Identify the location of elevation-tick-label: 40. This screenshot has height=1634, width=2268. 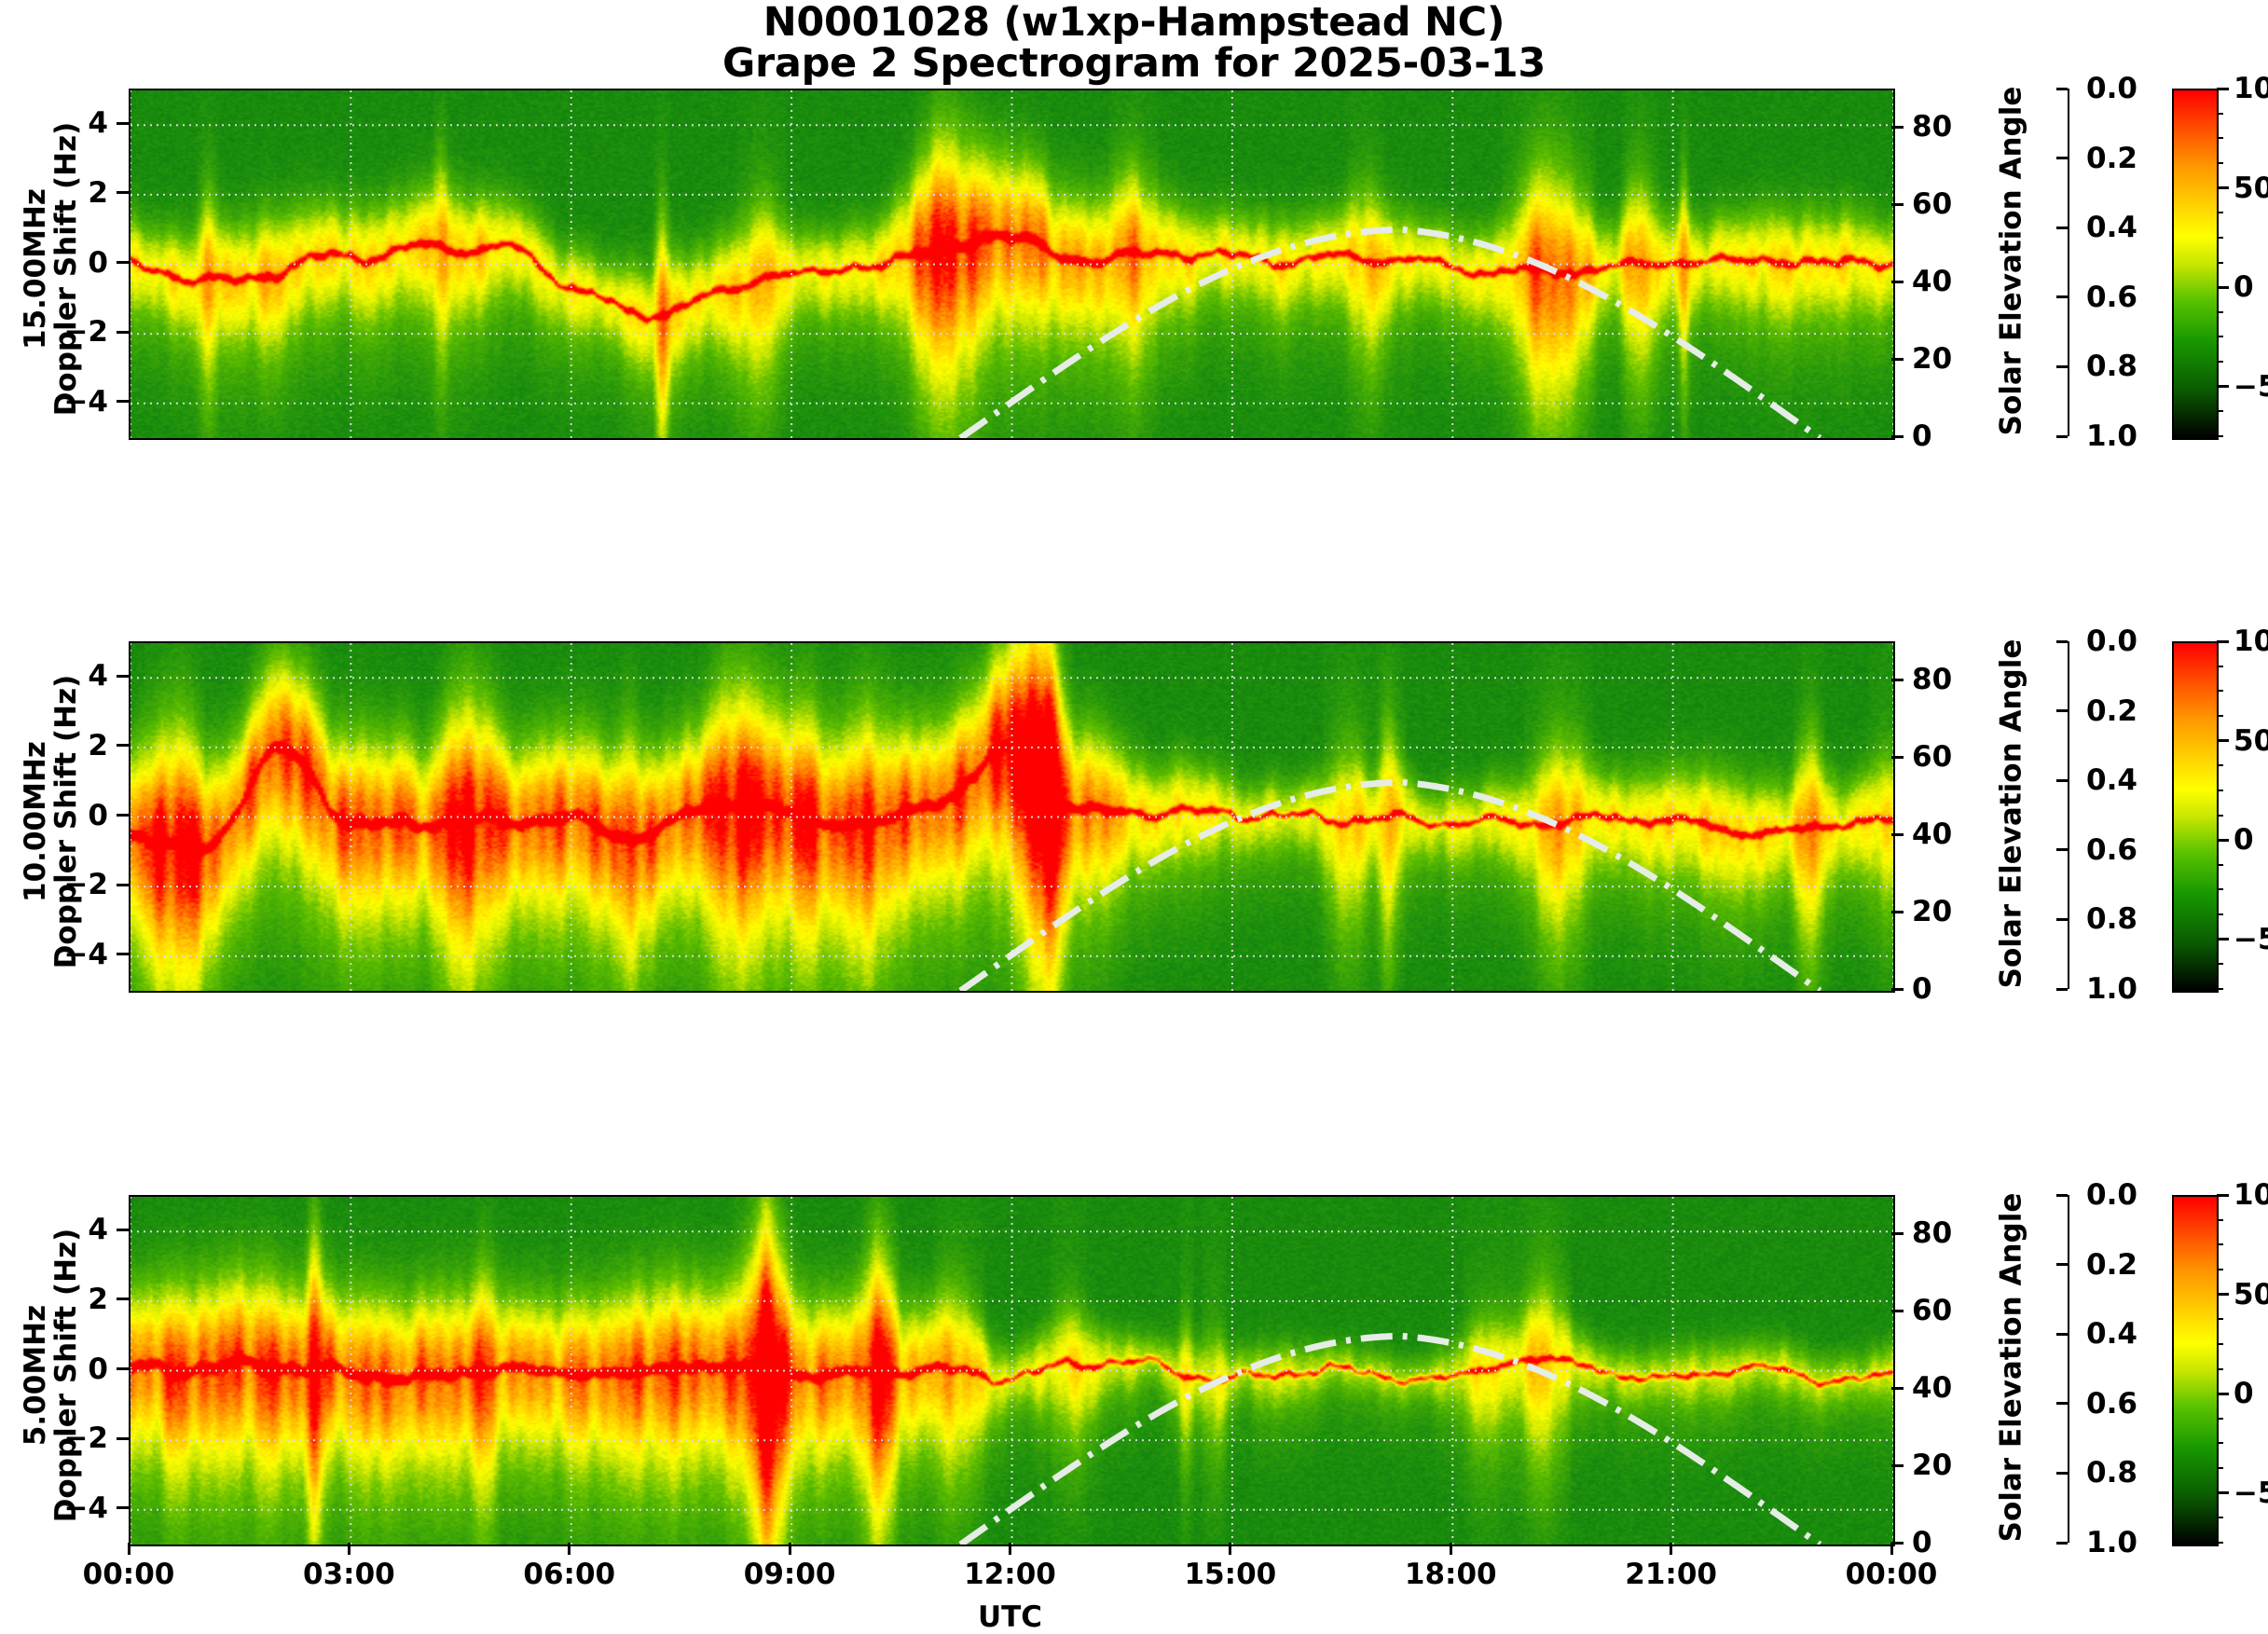
(1932, 834).